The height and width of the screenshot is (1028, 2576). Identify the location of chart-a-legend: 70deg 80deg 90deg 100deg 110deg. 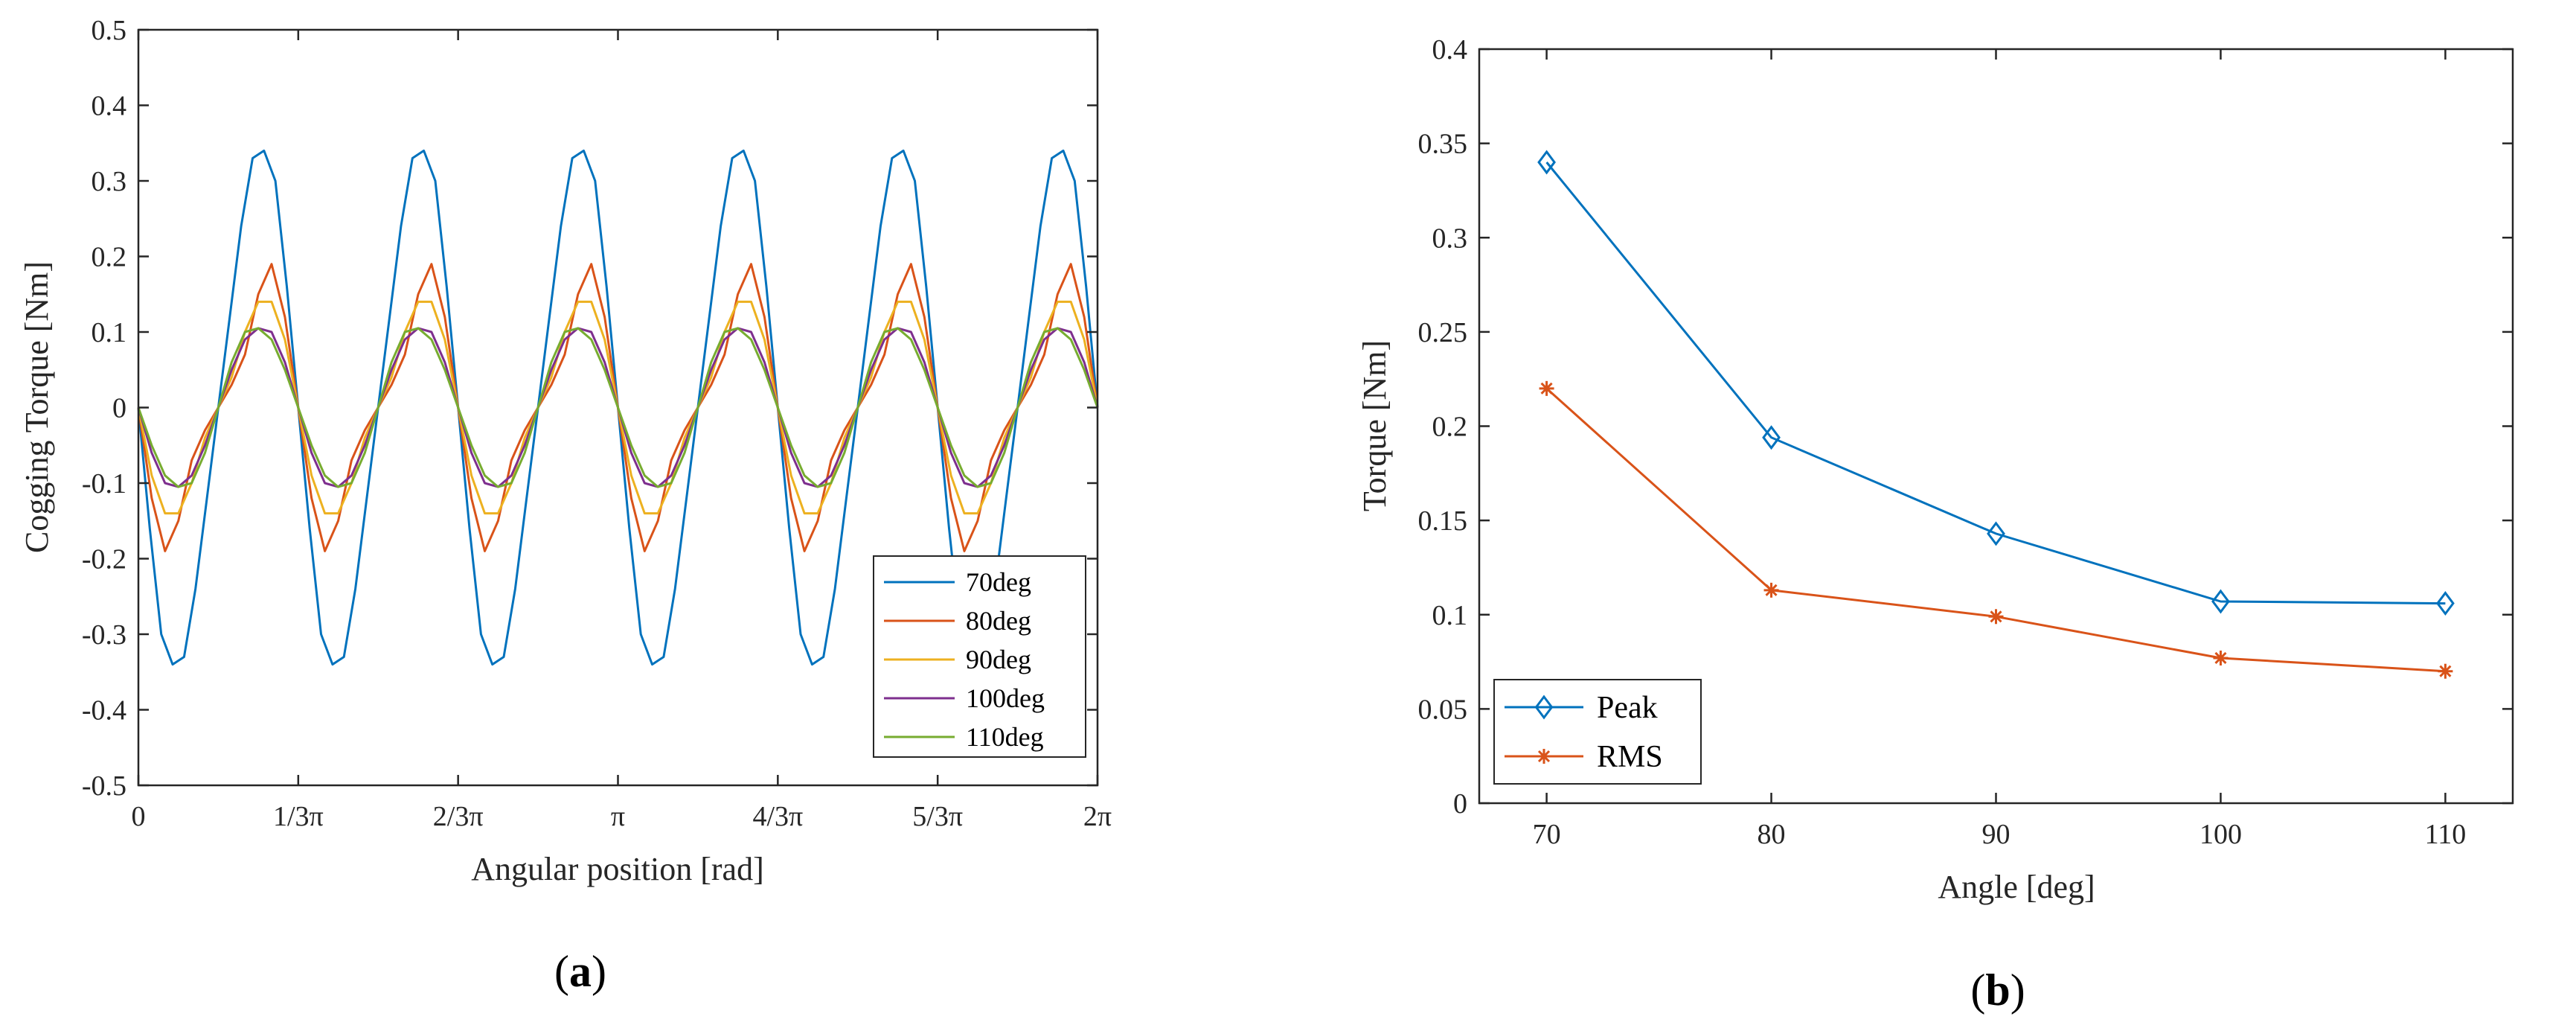
(980, 656).